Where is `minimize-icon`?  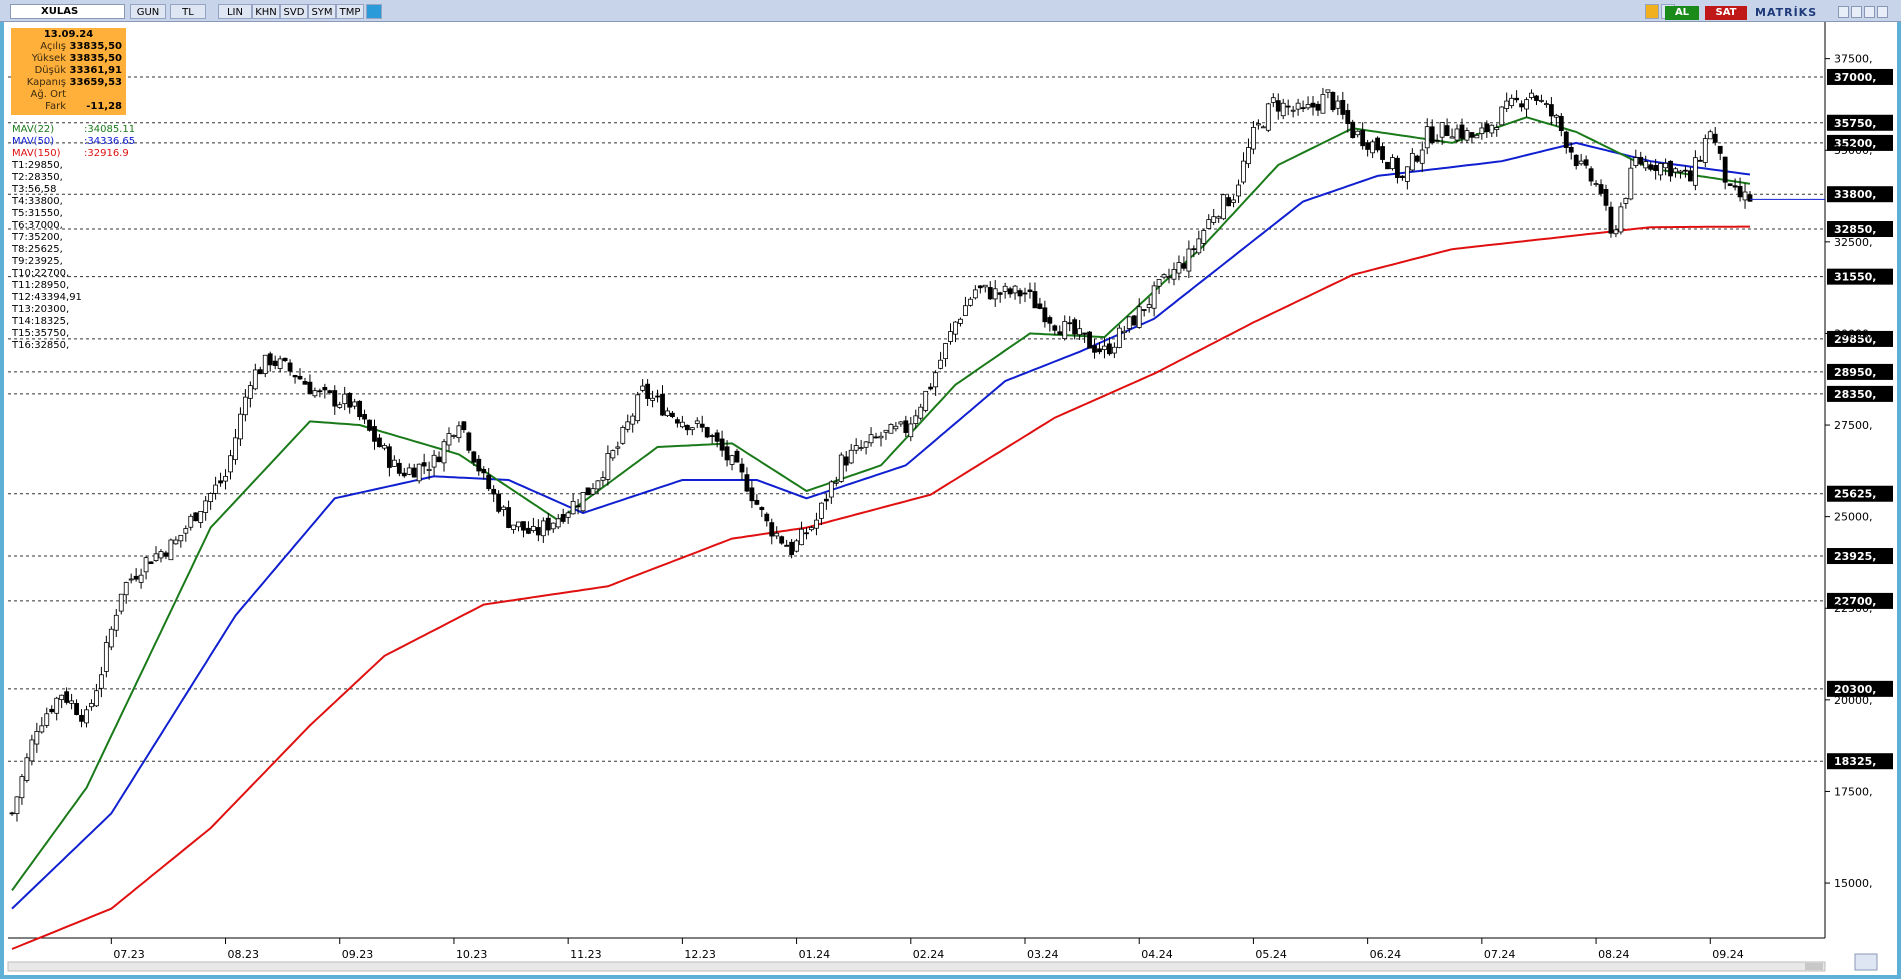
minimize-icon is located at coordinates (1856, 12).